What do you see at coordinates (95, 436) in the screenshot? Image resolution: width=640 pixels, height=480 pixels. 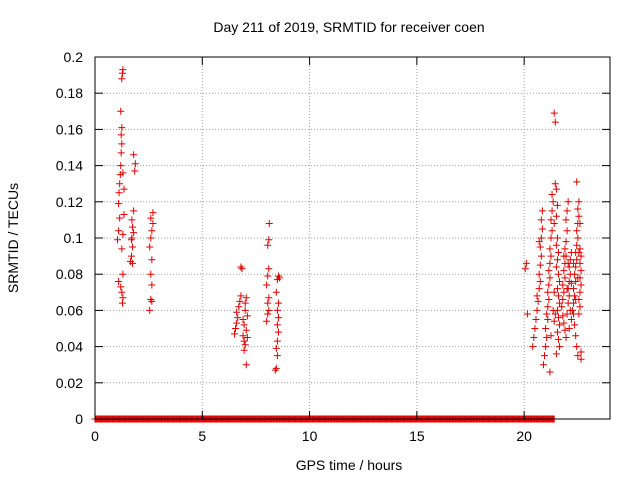 I see `x-tick-label: 0` at bounding box center [95, 436].